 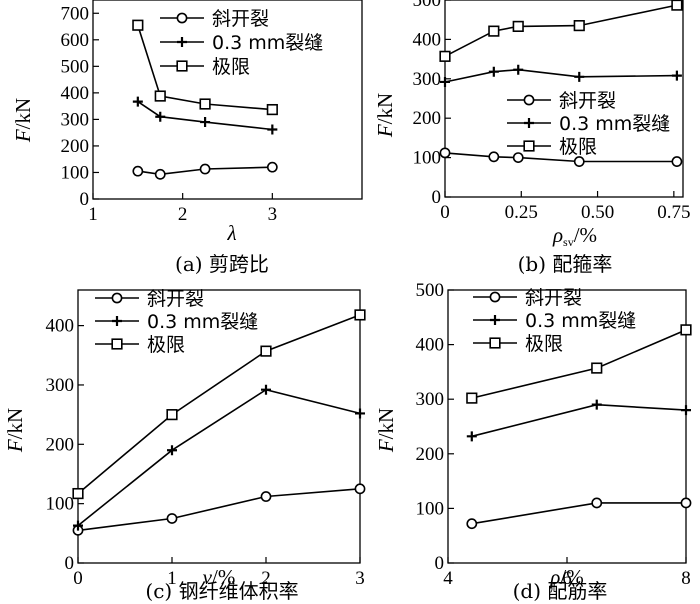 What do you see at coordinates (221, 591) in the screenshot?
I see `panel-caption: (c) 钢纤维体积率` at bounding box center [221, 591].